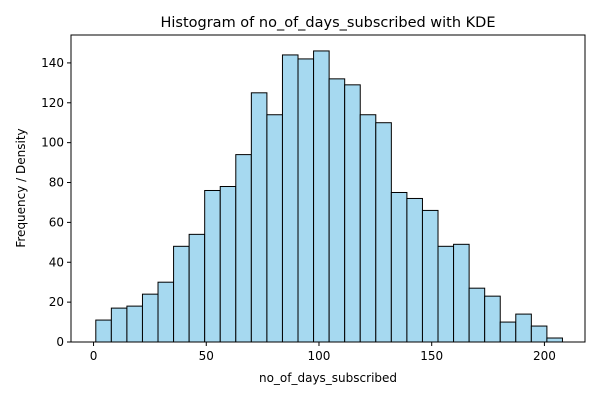 The image size is (600, 404). Describe the element at coordinates (94, 356) in the screenshot. I see `x-tick-label: 0` at that location.